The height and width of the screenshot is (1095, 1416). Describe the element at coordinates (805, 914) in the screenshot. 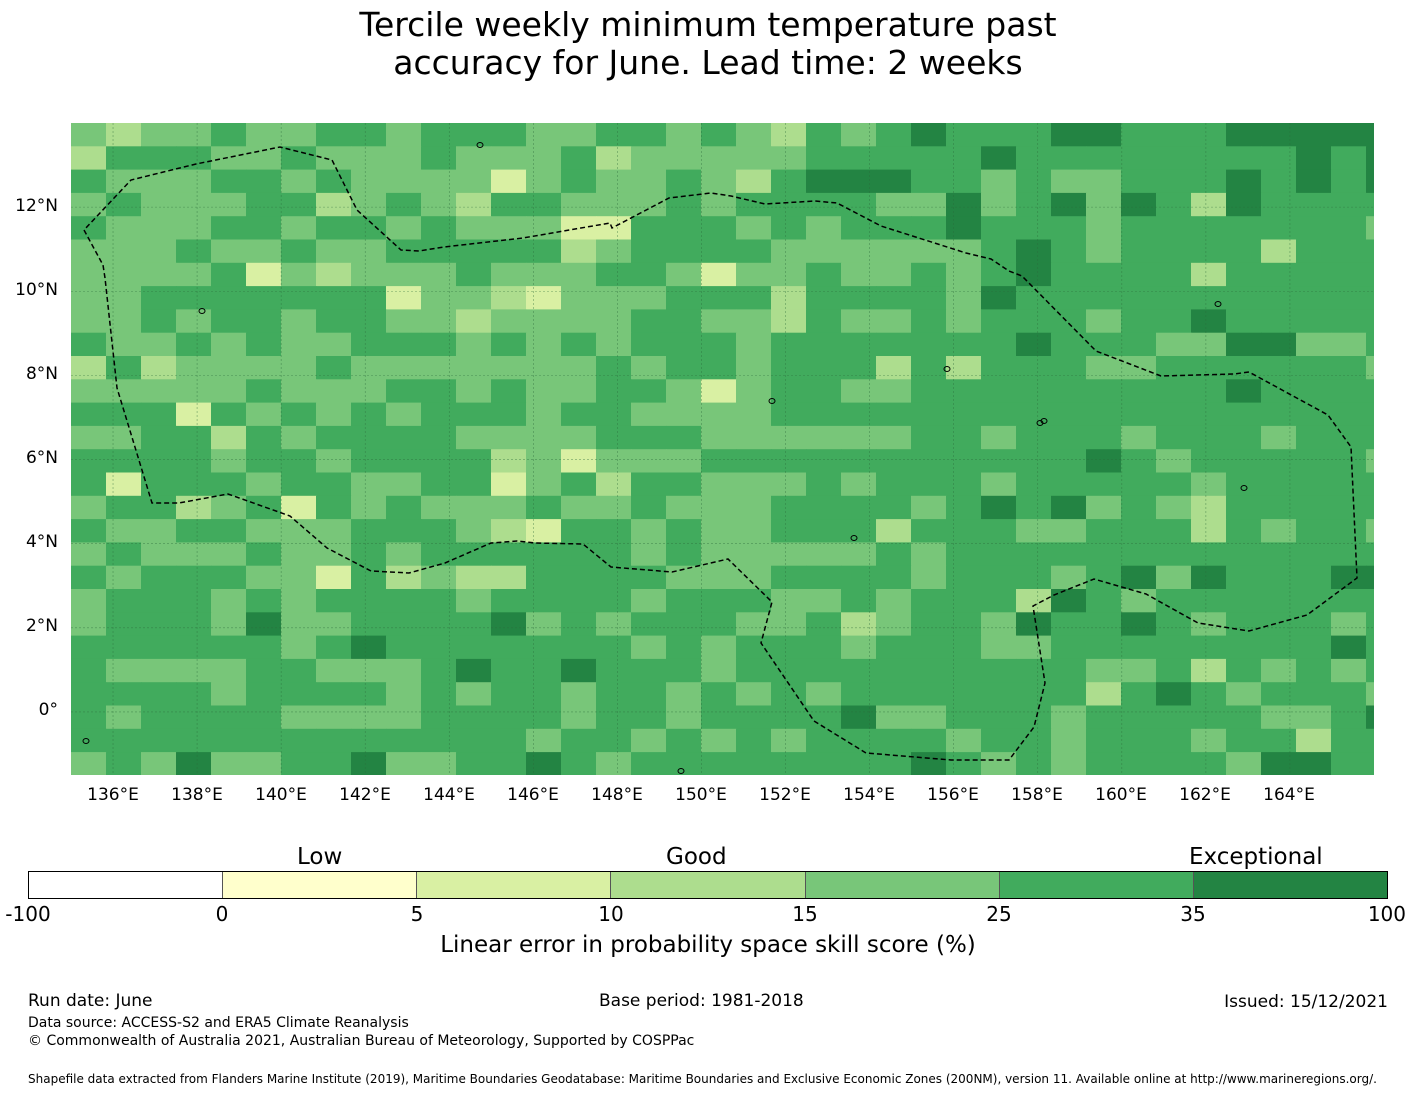

I see `colorbar-tick: 15` at that location.